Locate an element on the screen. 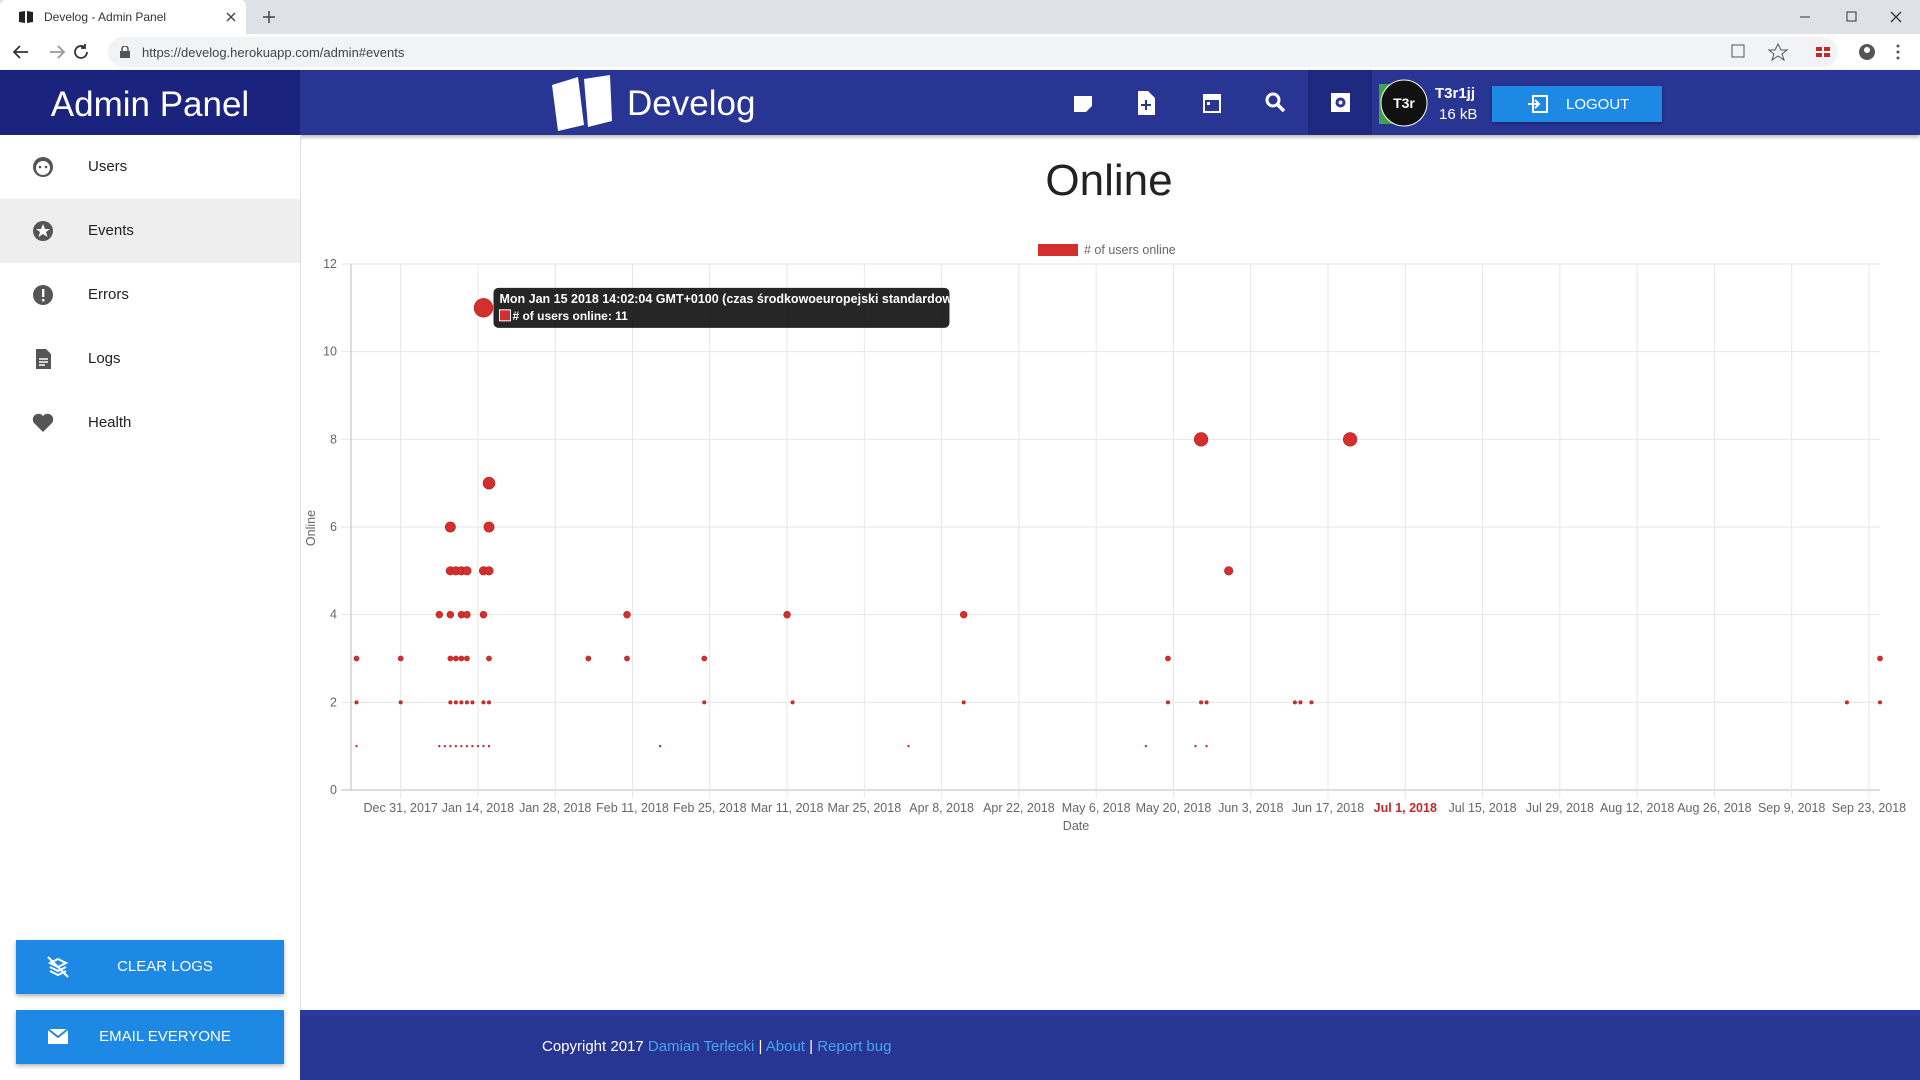 This screenshot has width=1920, height=1080. panel-title: Admin Panel is located at coordinates (150, 104).